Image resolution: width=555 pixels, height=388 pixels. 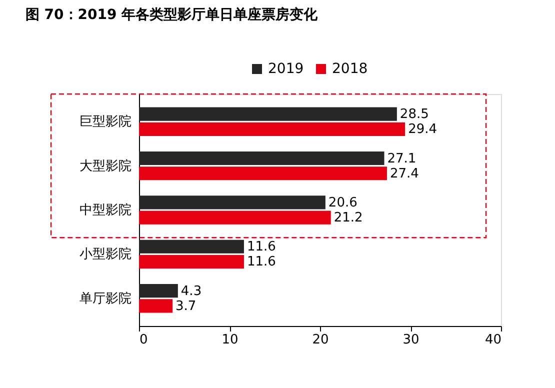 I want to click on x-tick-label: 10, so click(x=230, y=340).